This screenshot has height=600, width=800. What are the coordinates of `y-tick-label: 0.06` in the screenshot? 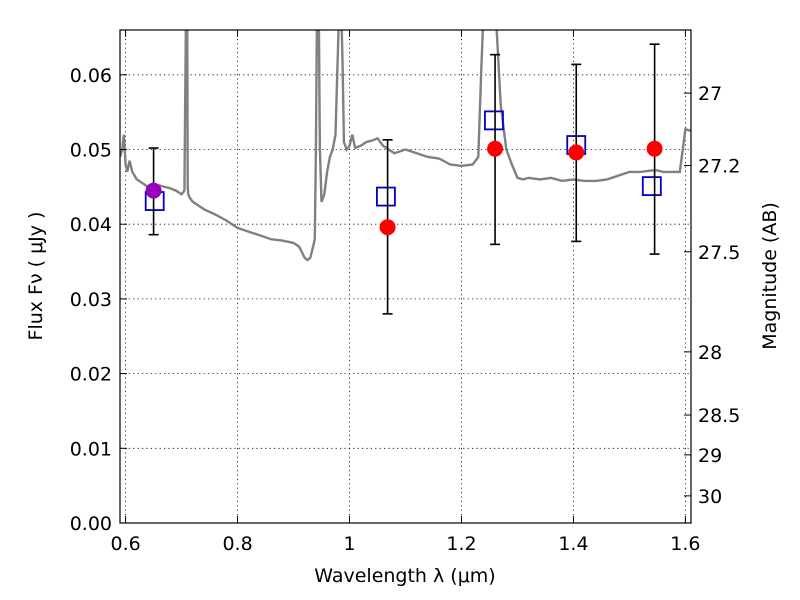 It's located at (91, 76).